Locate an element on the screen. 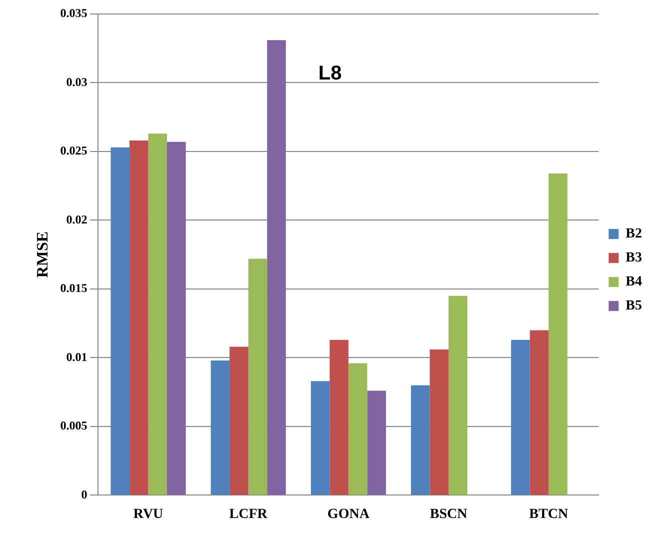  x-tick-label: BSCN is located at coordinates (449, 514).